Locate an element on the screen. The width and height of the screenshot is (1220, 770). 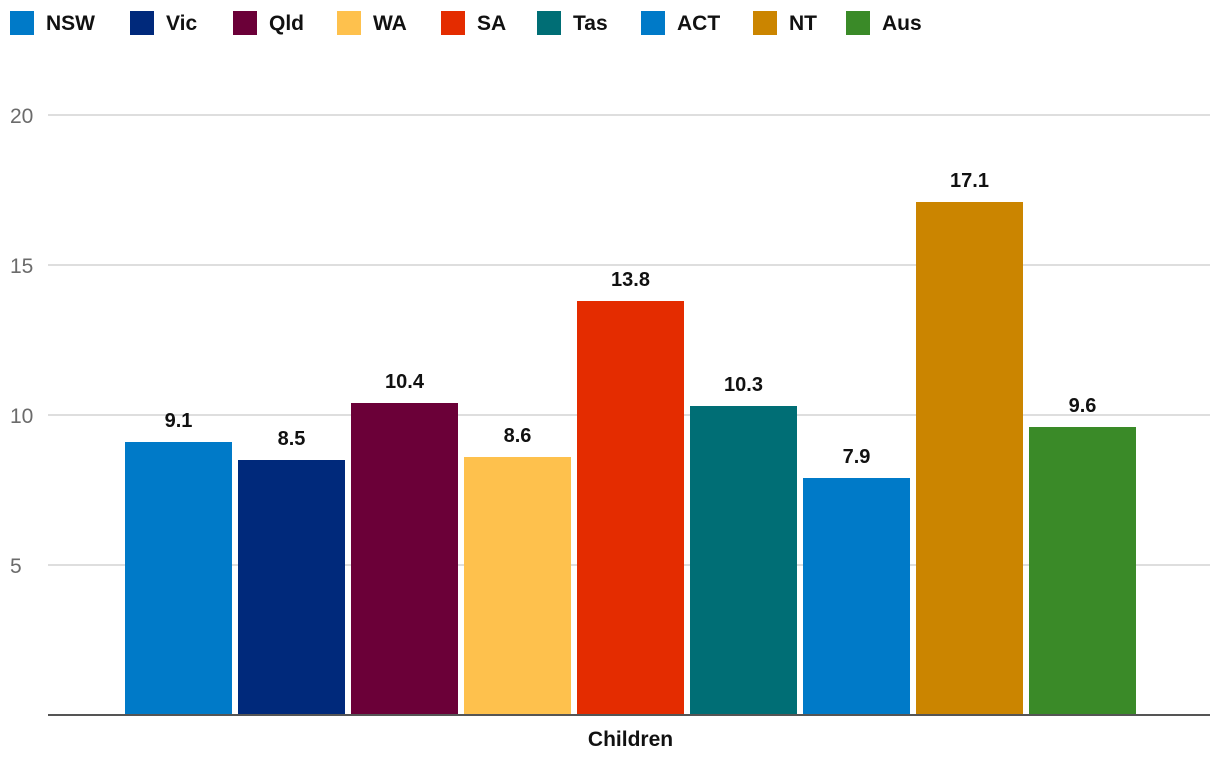
legend-label-nt: NT is located at coordinates (803, 23).